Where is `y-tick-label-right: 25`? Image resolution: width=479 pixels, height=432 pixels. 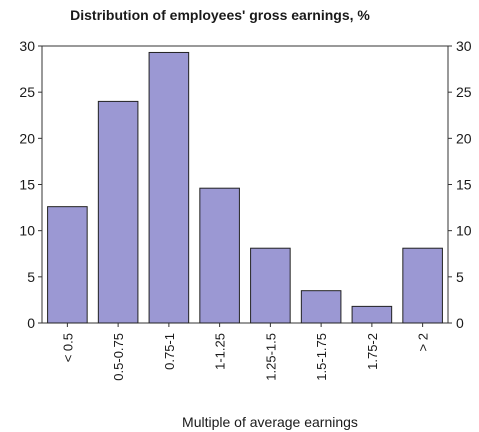 y-tick-label-right: 25 is located at coordinates (464, 92).